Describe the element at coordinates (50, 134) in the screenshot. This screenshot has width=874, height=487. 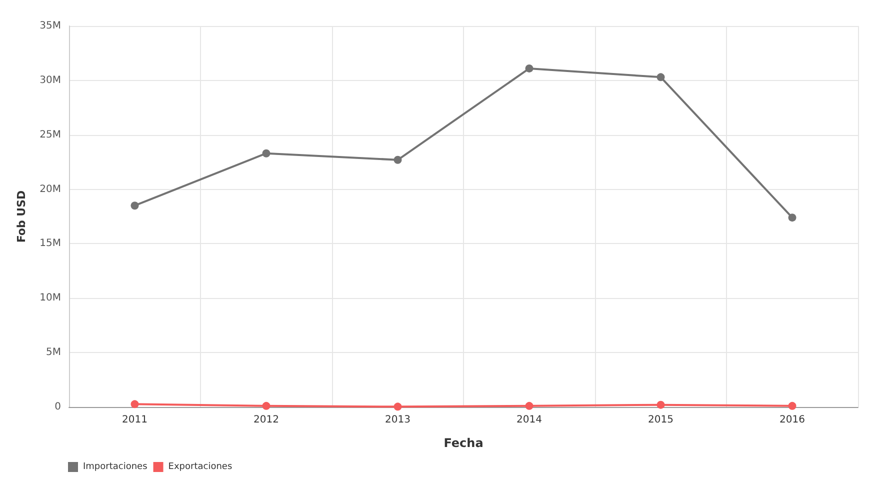
I see `y-tick-label: 25M` at that location.